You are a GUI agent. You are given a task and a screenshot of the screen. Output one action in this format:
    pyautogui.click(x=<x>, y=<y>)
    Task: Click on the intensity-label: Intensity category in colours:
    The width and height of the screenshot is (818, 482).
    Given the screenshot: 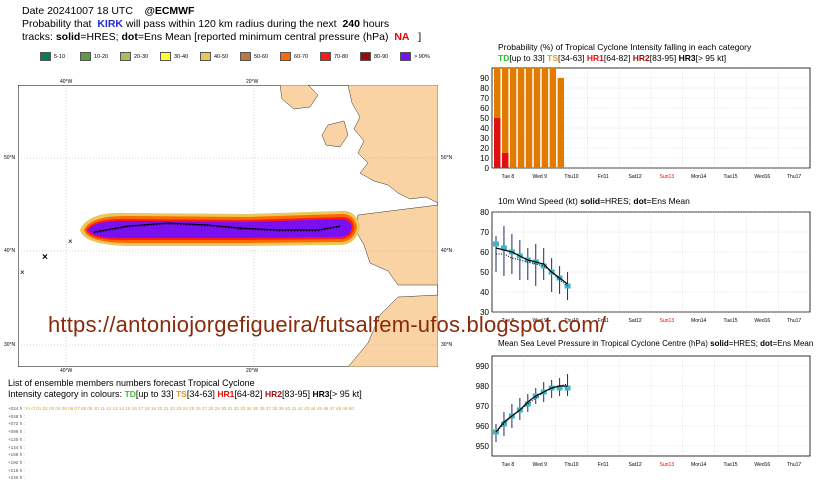 What is the action you would take?
    pyautogui.click(x=65, y=394)
    